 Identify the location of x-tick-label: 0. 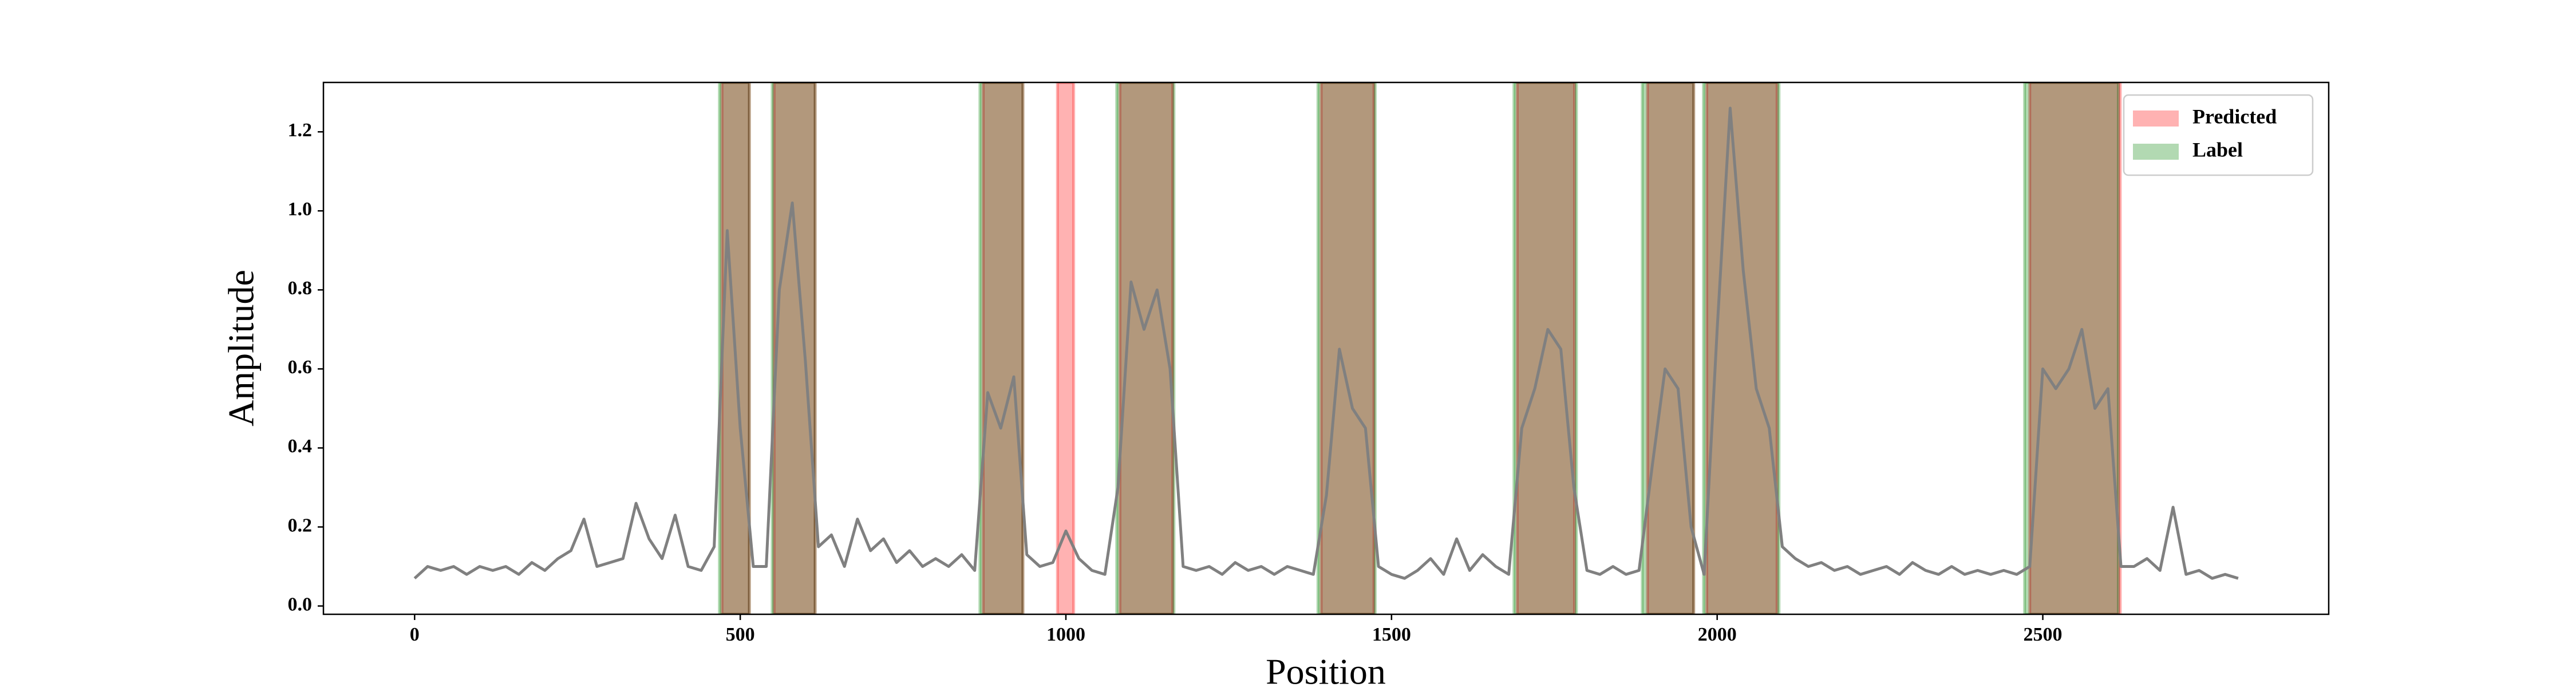
(415, 634).